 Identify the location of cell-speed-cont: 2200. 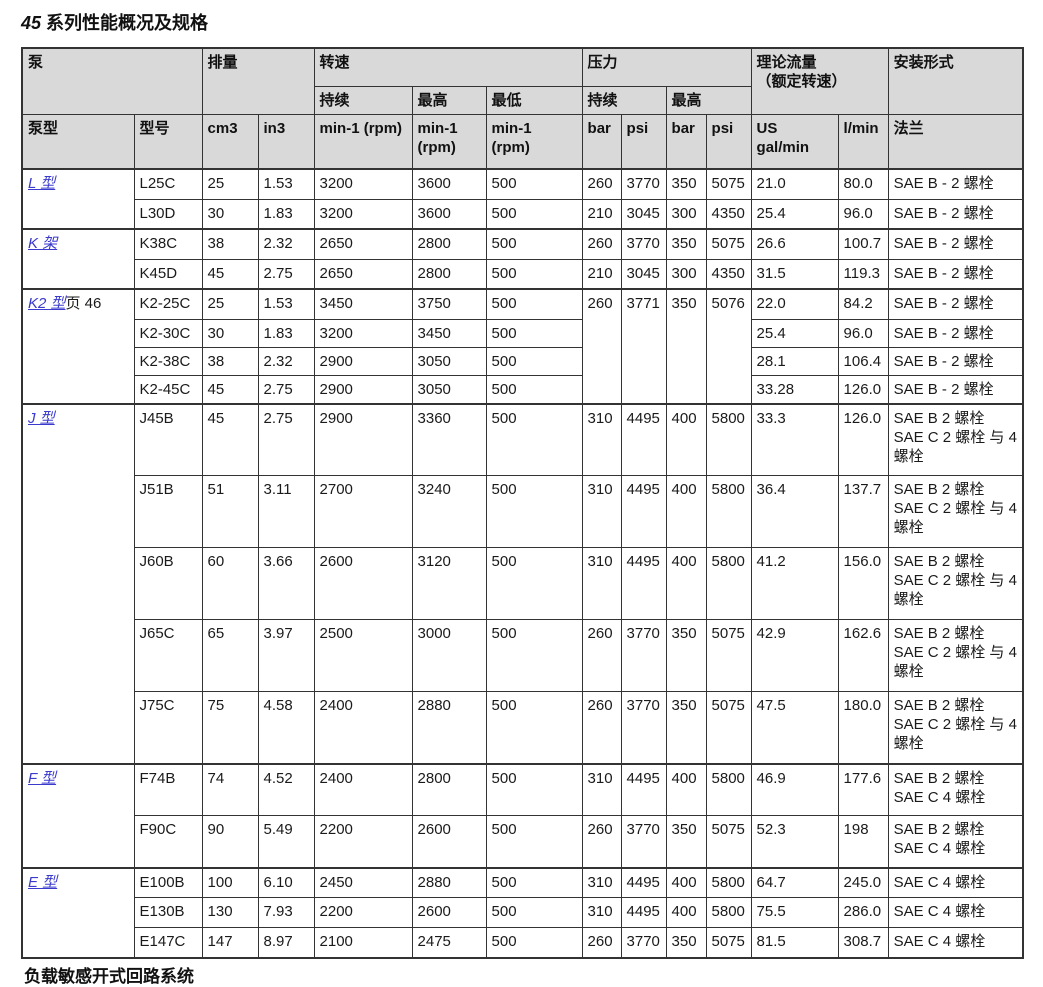
(363, 912).